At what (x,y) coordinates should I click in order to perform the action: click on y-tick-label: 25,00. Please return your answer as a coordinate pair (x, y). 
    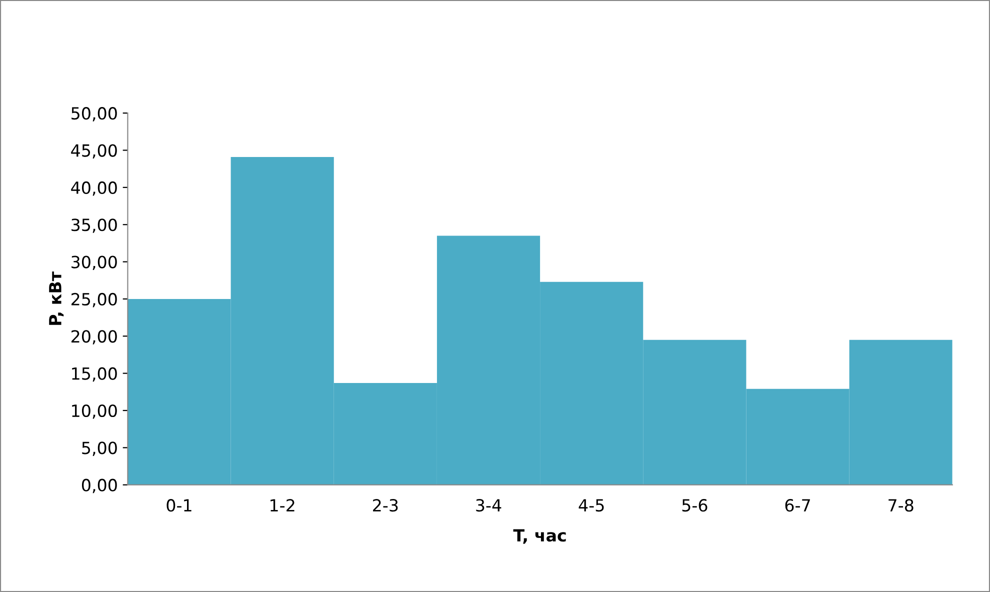
    Looking at the image, I should click on (94, 300).